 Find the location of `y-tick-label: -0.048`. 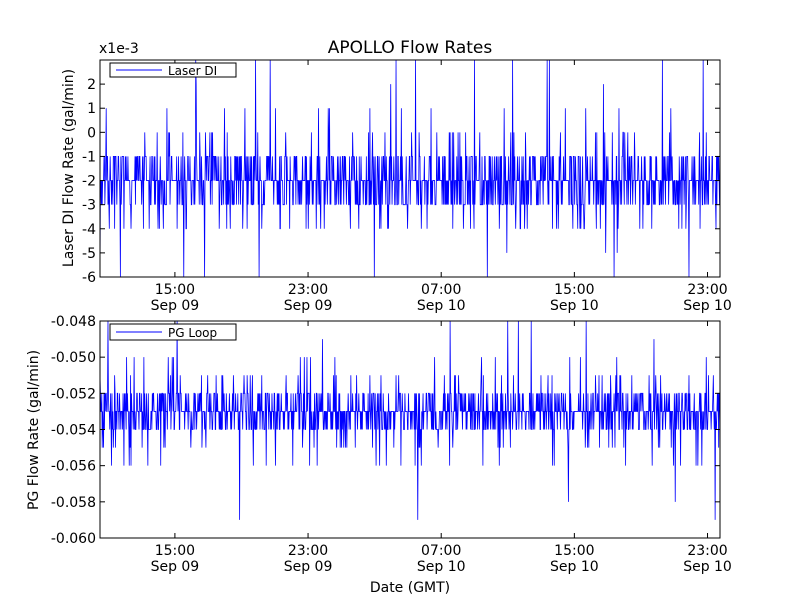

y-tick-label: -0.048 is located at coordinates (73, 322).